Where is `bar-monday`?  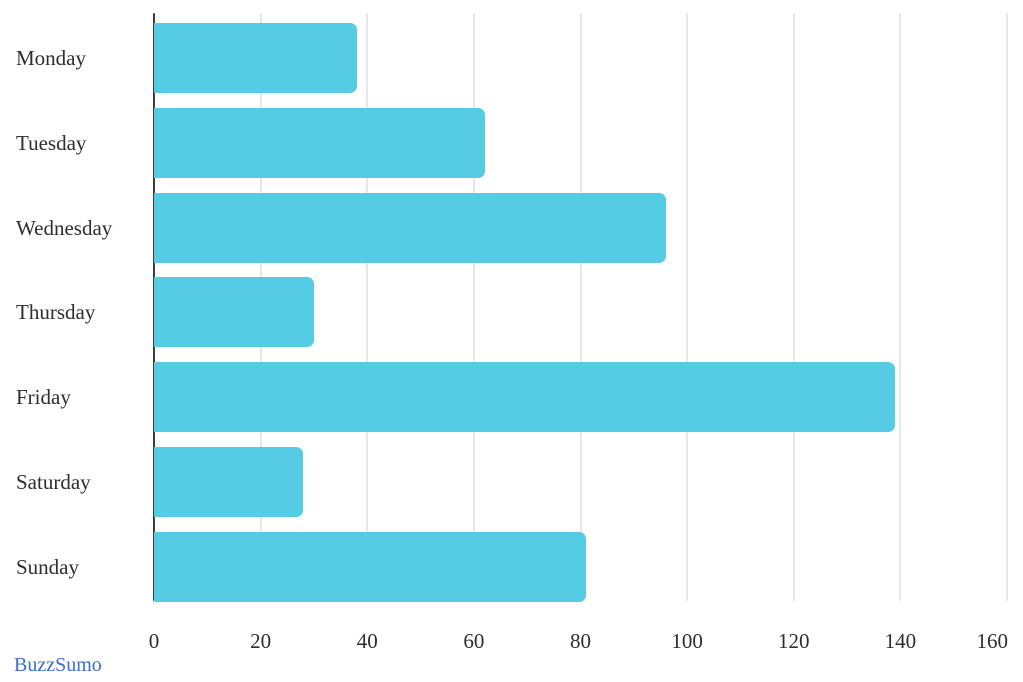 bar-monday is located at coordinates (255, 58).